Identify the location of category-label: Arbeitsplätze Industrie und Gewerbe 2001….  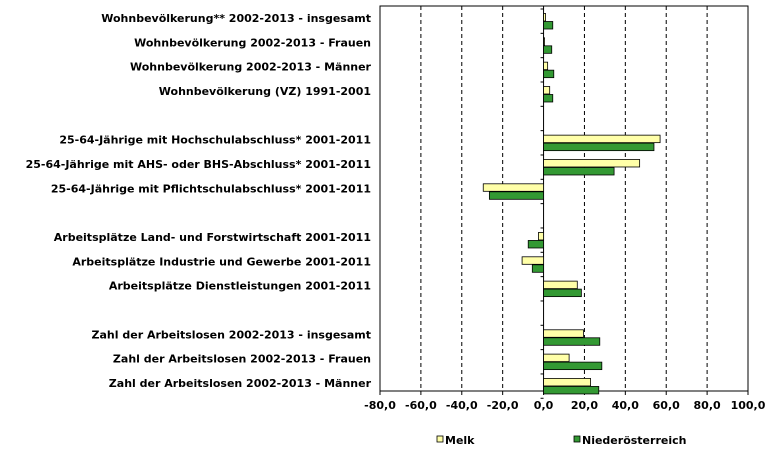
(221, 261).